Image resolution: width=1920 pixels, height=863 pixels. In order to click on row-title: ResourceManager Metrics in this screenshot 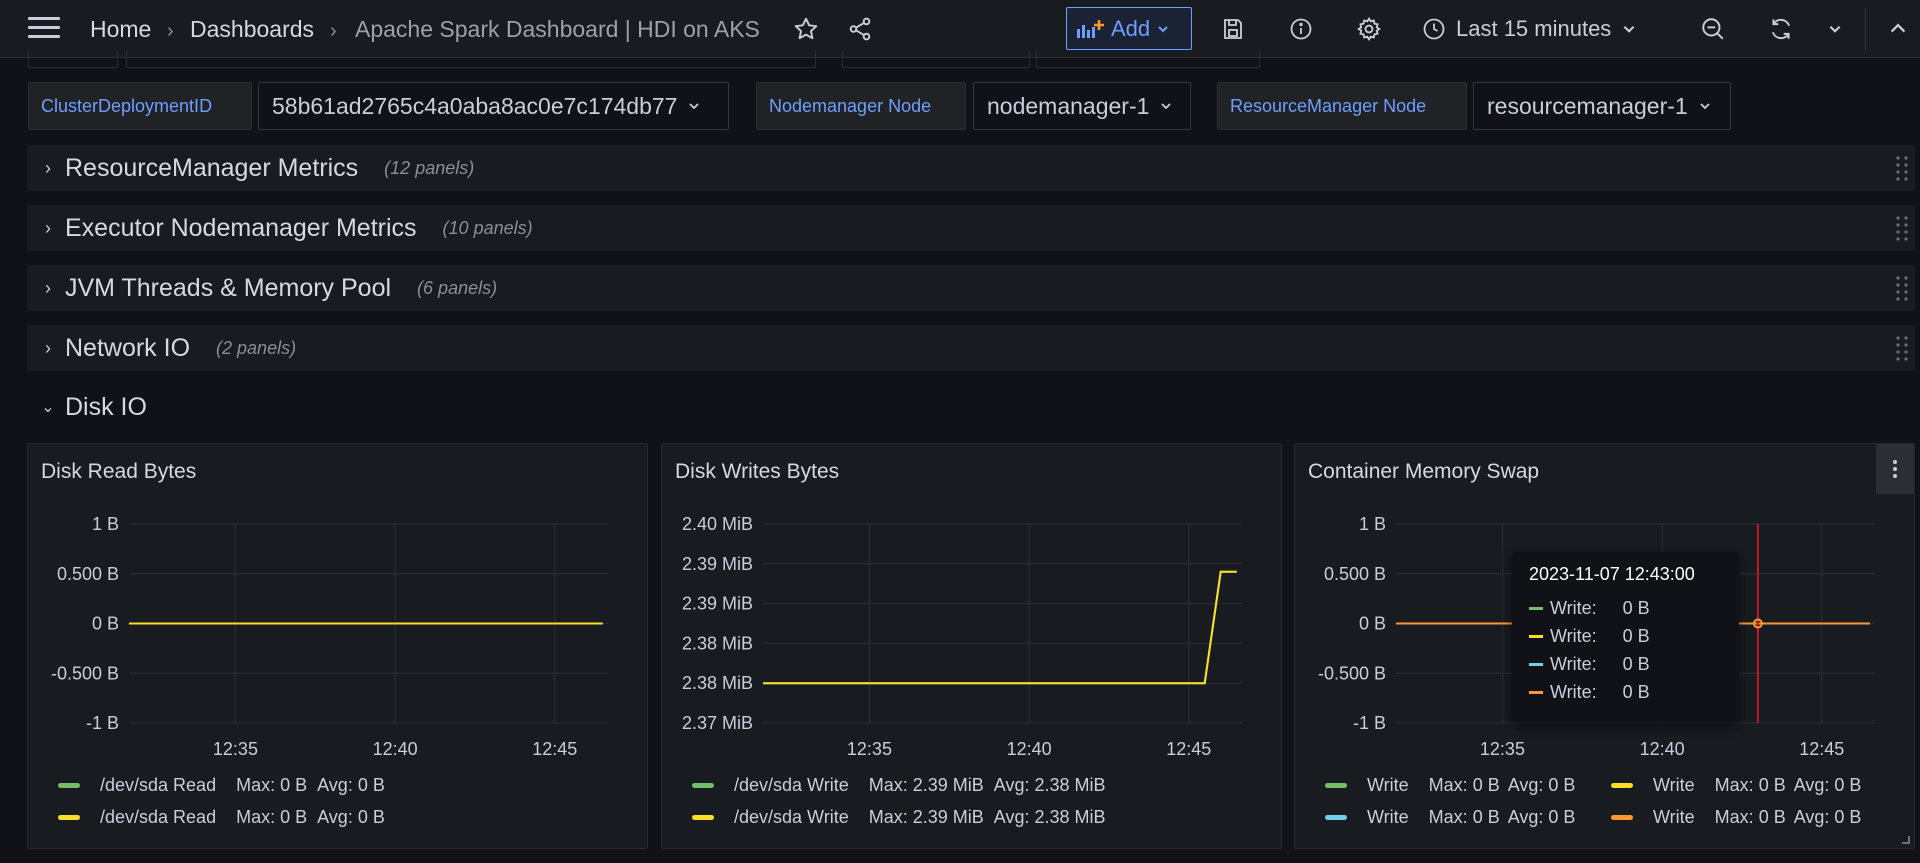, I will do `click(212, 167)`.